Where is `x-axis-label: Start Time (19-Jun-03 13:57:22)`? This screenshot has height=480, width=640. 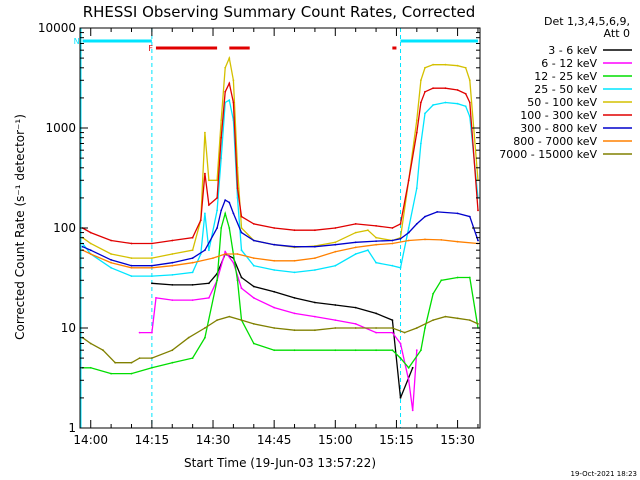 x-axis-label: Start Time (19-Jun-03 13:57:22) is located at coordinates (280, 463).